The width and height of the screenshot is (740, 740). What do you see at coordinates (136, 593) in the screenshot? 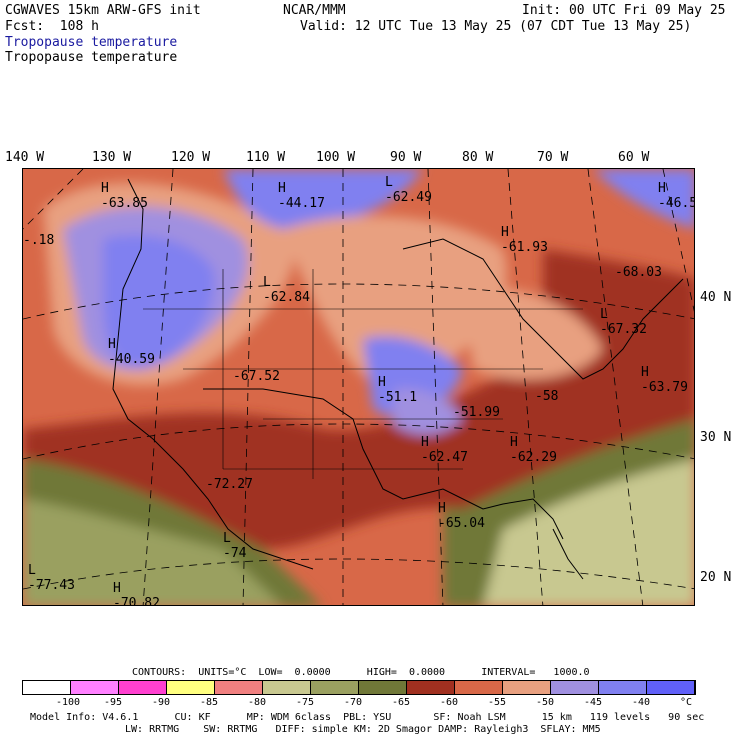
I see `map-label: H -70.82` at bounding box center [136, 593].